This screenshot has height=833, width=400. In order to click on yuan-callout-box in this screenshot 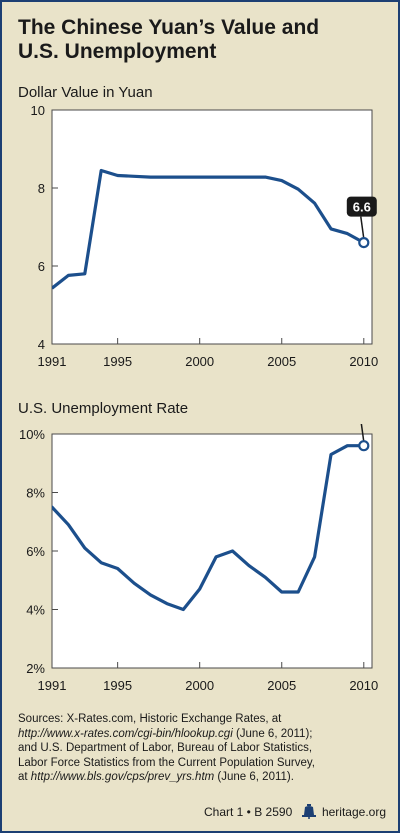, I will do `click(361, 206)`.